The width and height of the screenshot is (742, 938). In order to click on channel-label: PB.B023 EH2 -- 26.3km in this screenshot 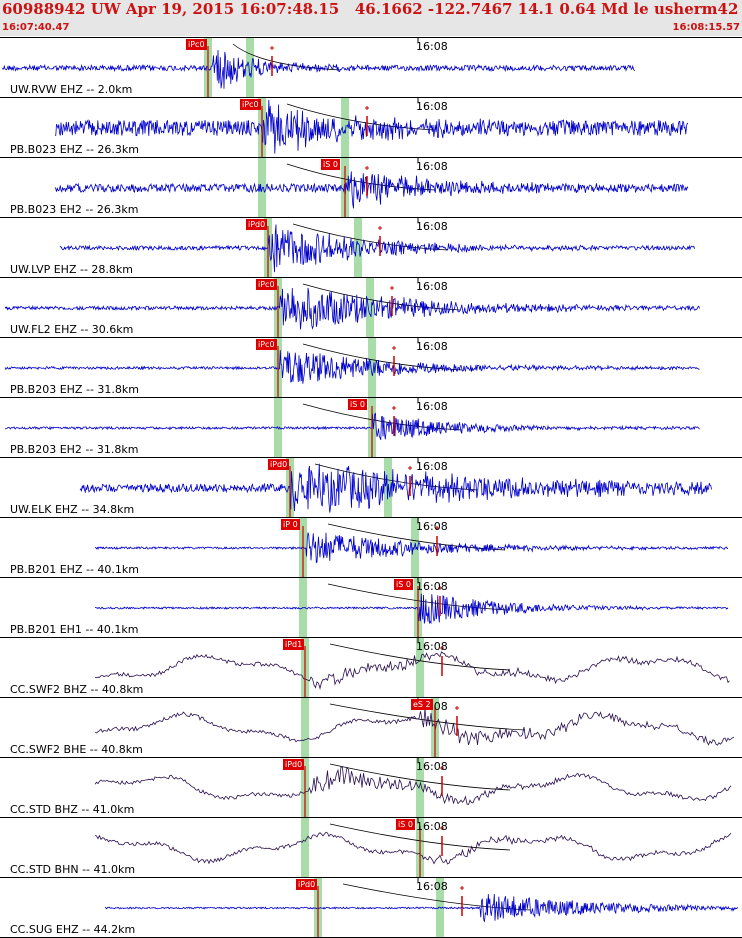, I will do `click(74, 209)`.